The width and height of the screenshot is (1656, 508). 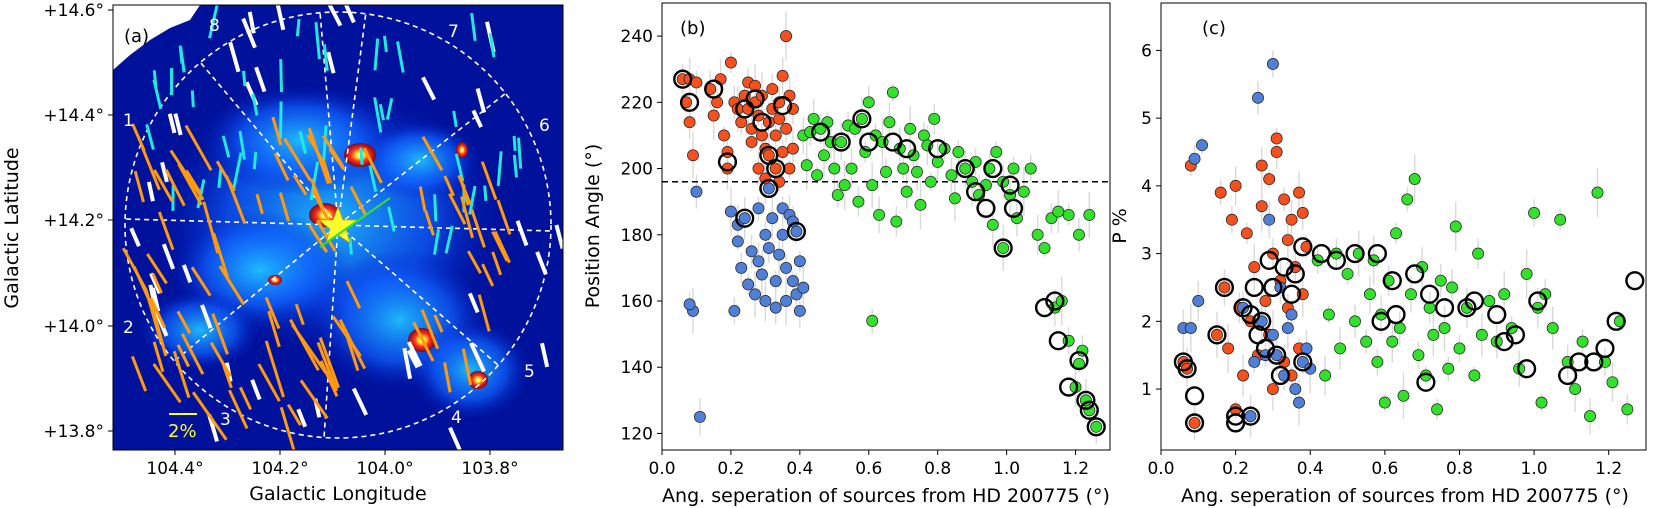 I want to click on xtick-label: 0.6, so click(x=1384, y=469).